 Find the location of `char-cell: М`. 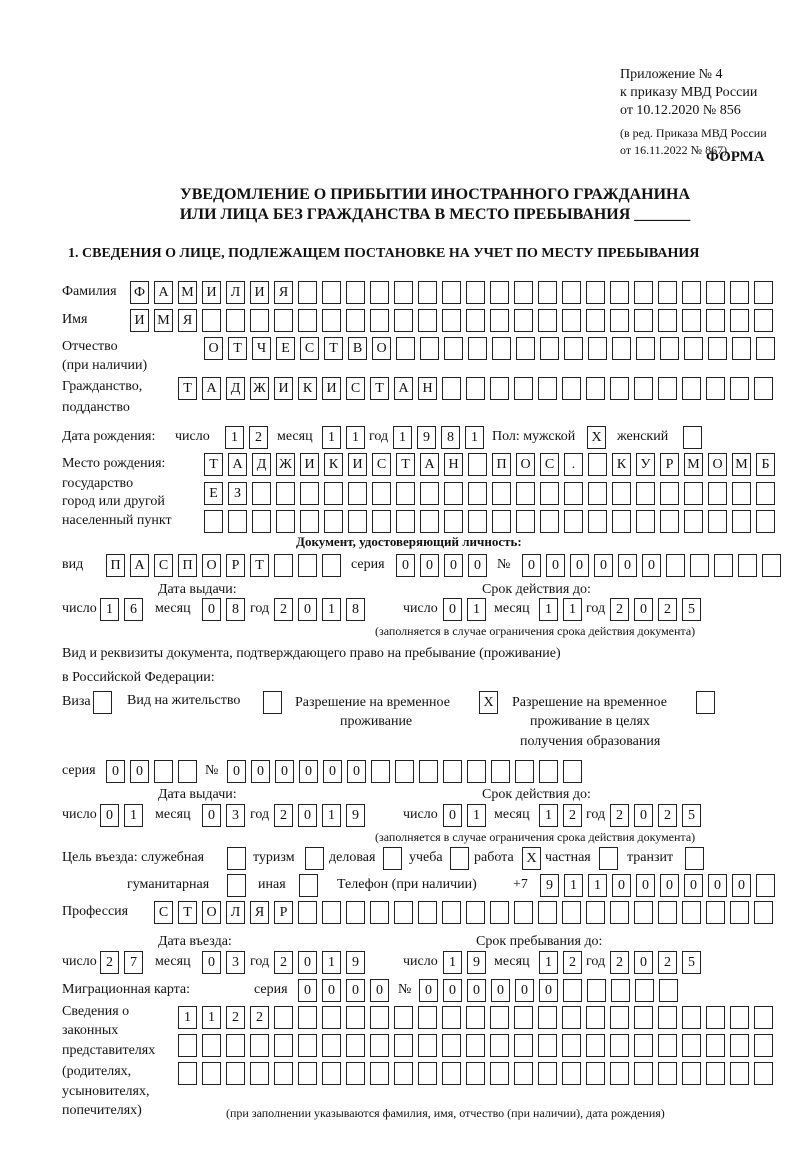

char-cell: М is located at coordinates (693, 464).